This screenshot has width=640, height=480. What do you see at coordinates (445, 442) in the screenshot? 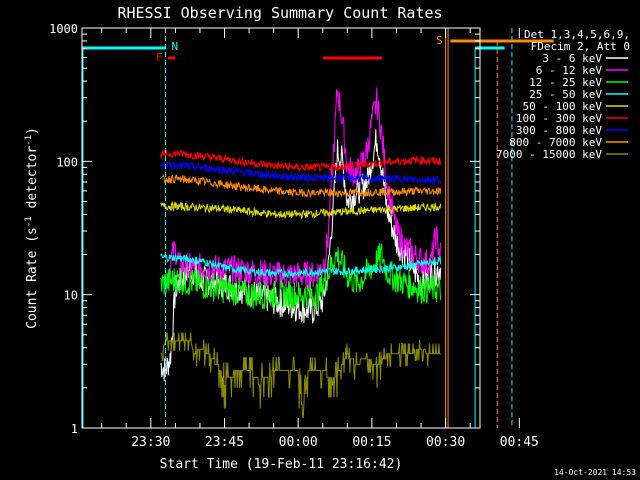
I see `x-tick-label: 00:30` at bounding box center [445, 442].